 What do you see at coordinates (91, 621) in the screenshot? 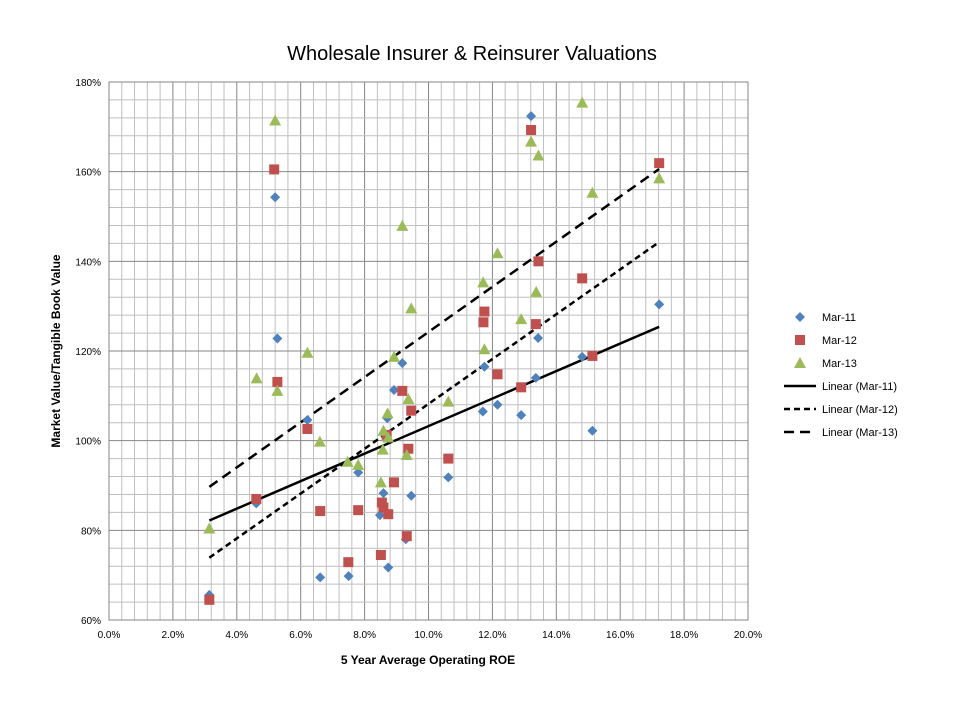
I see `y-tick-label: 60%` at bounding box center [91, 621].